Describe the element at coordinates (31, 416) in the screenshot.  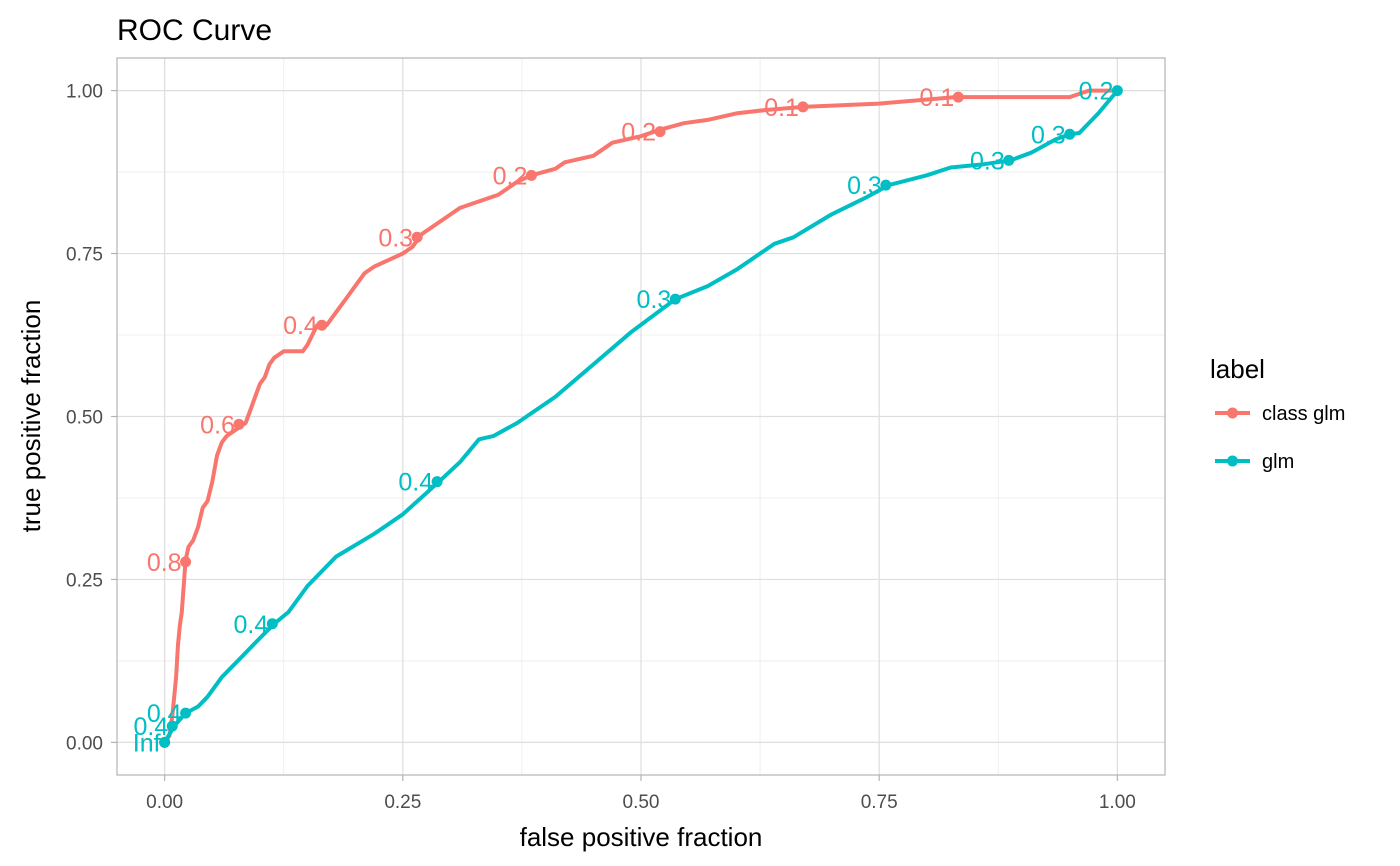
I see `y-axis-title: true positive fraction` at that location.